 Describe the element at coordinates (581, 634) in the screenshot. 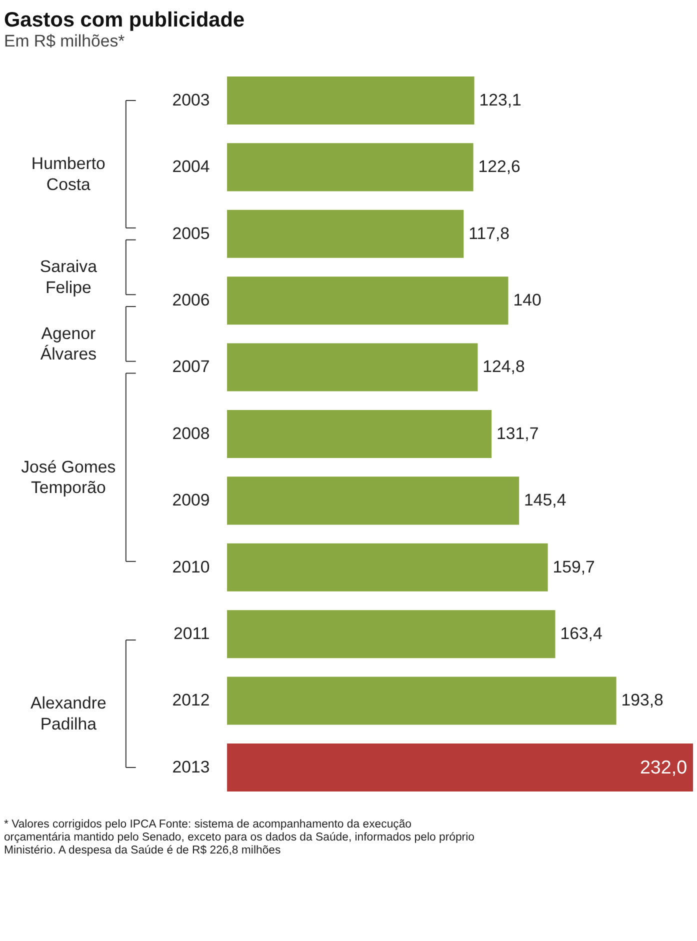

I see `data-label: 163,4` at that location.